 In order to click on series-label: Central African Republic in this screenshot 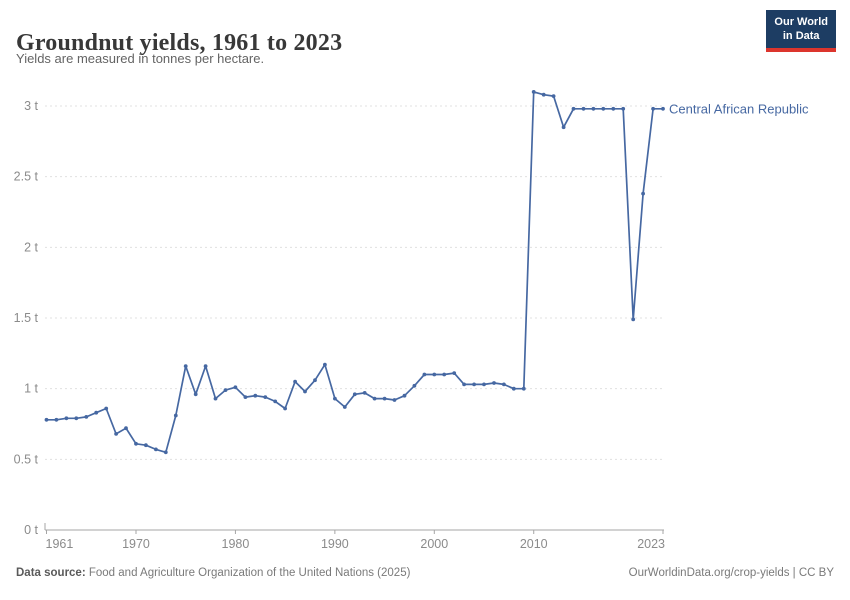, I will do `click(739, 108)`.